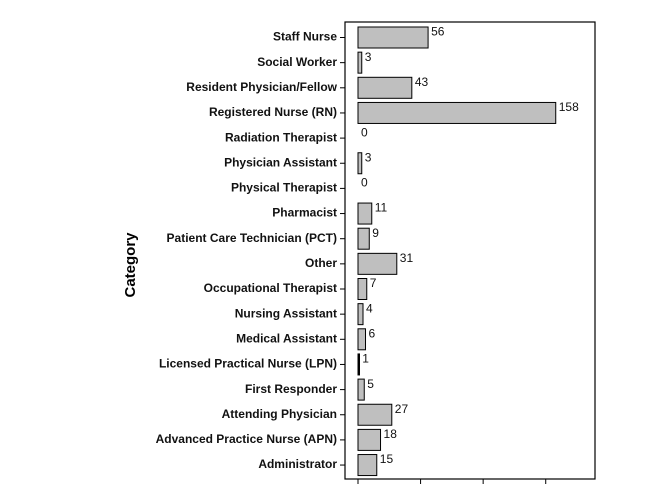  What do you see at coordinates (270, 288) in the screenshot?
I see `category-label: Occupational Therapist` at bounding box center [270, 288].